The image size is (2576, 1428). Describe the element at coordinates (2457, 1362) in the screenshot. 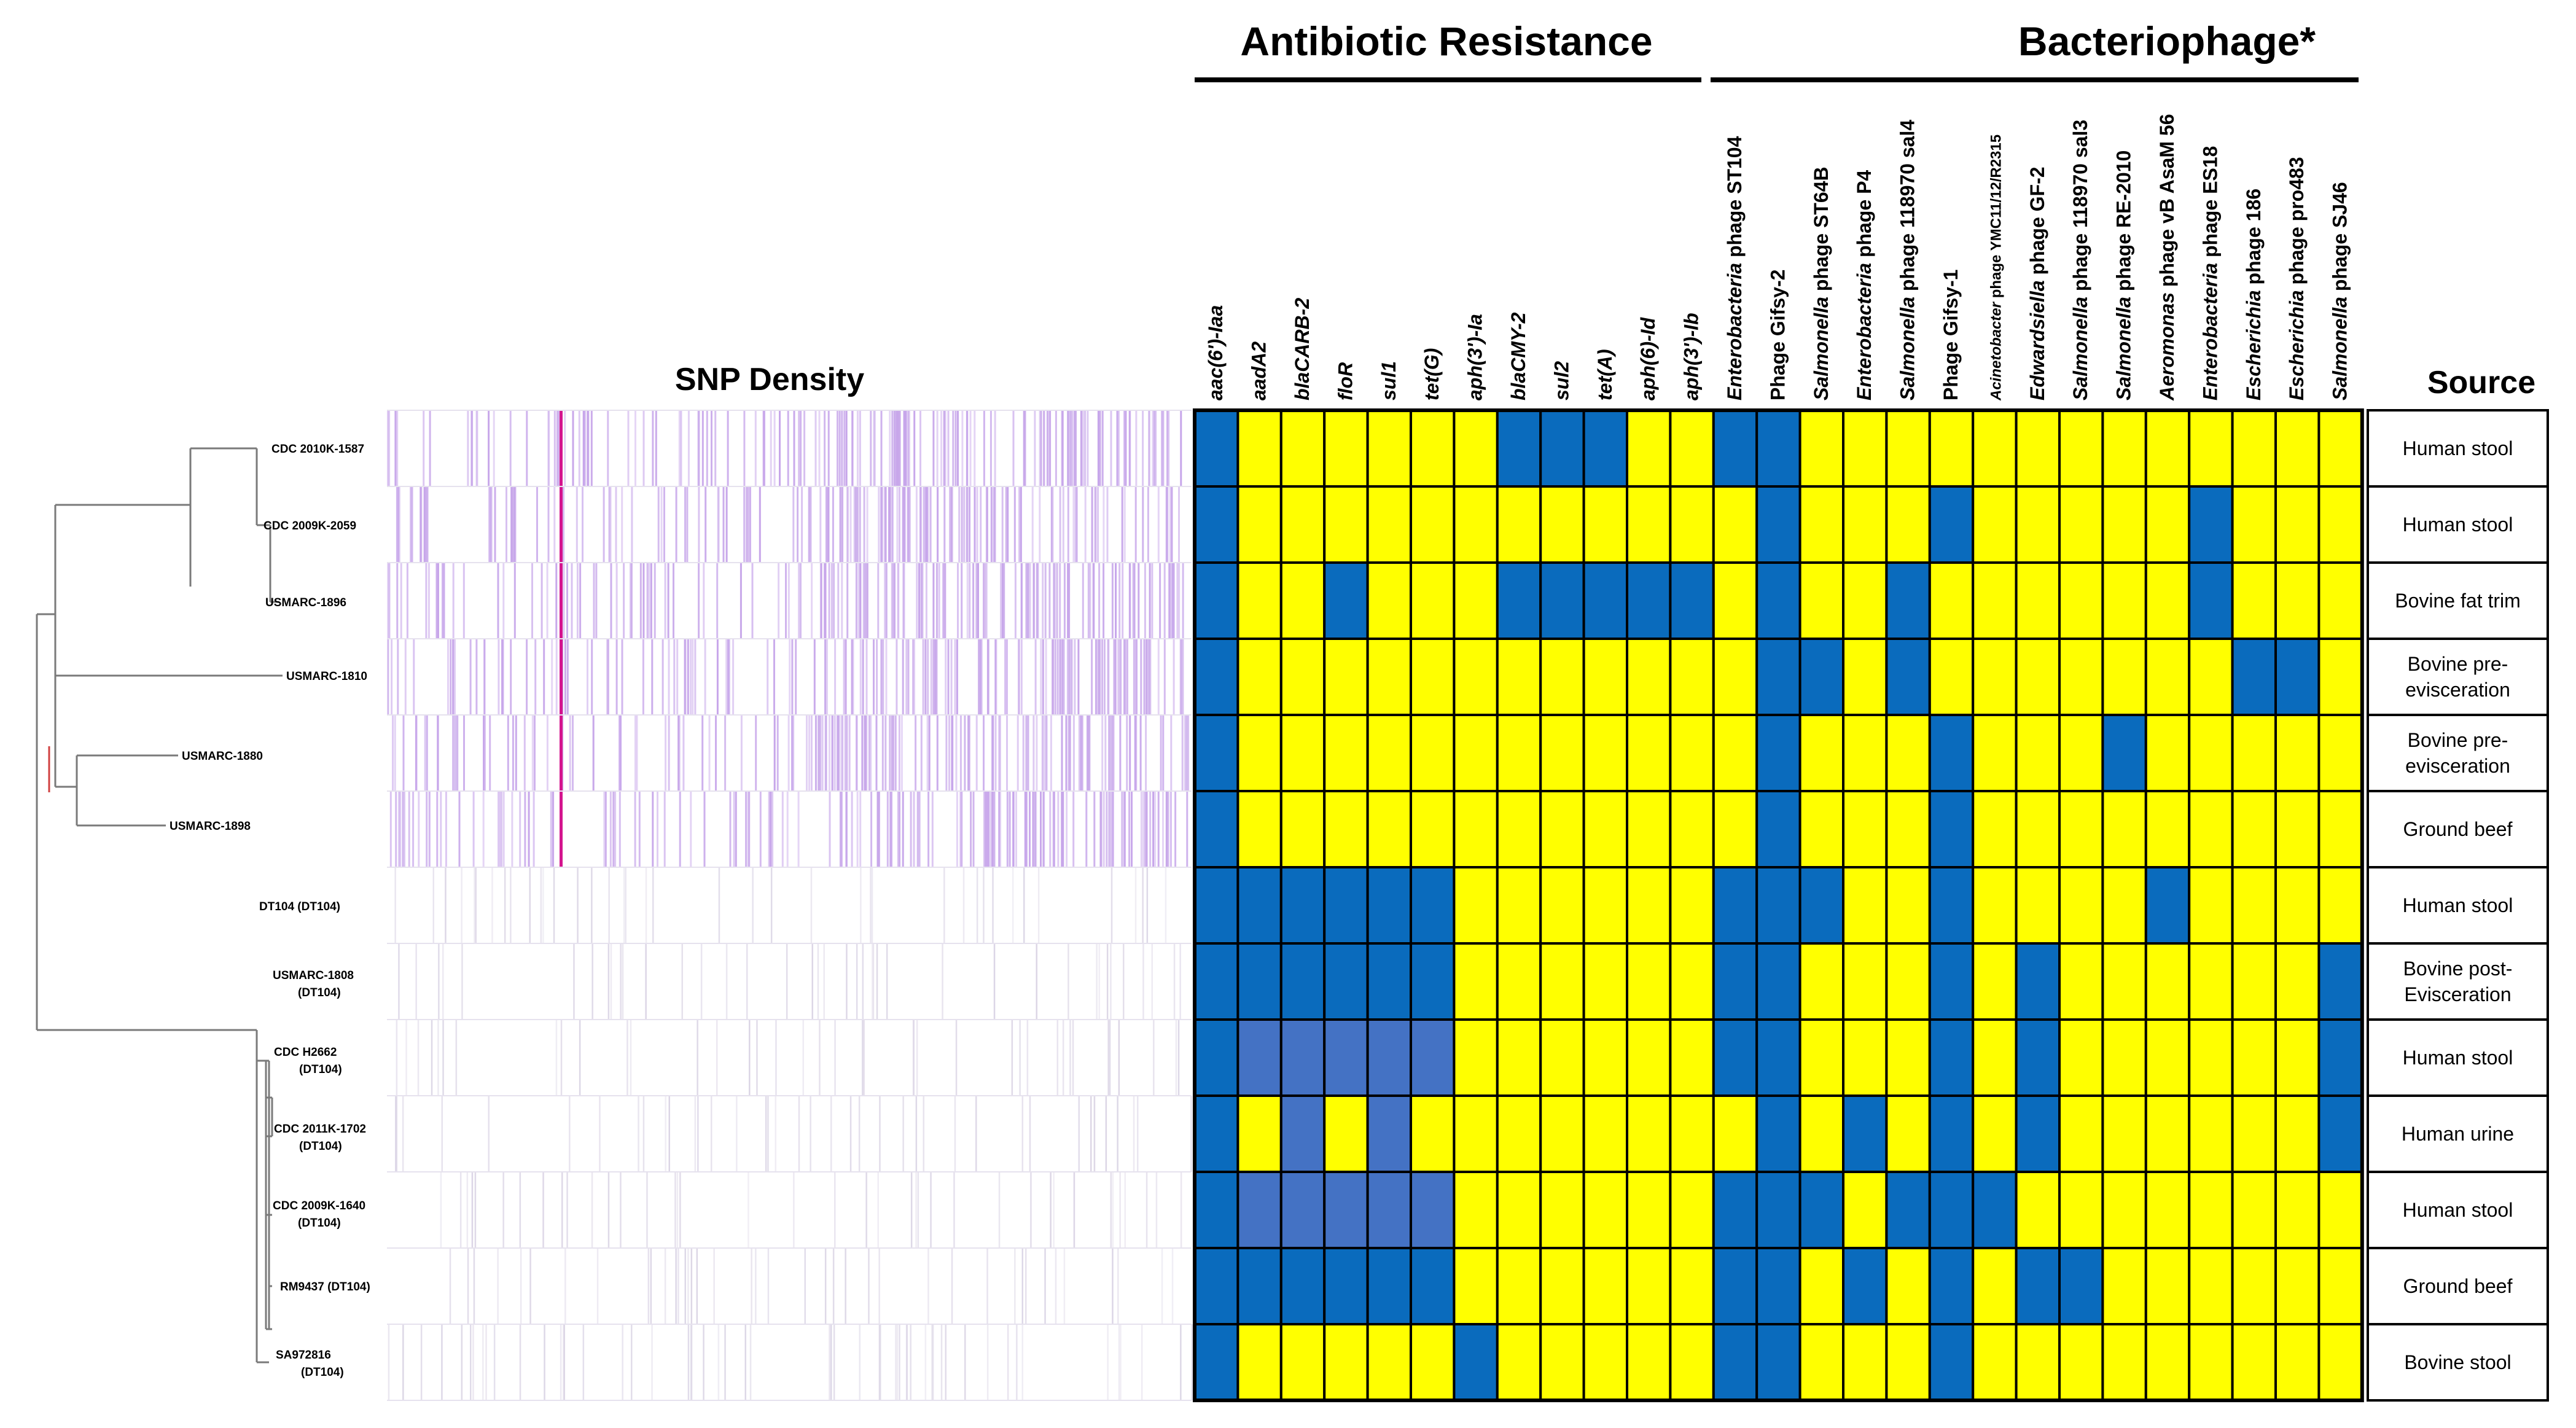

I see `source-label: Bovine stool` at that location.